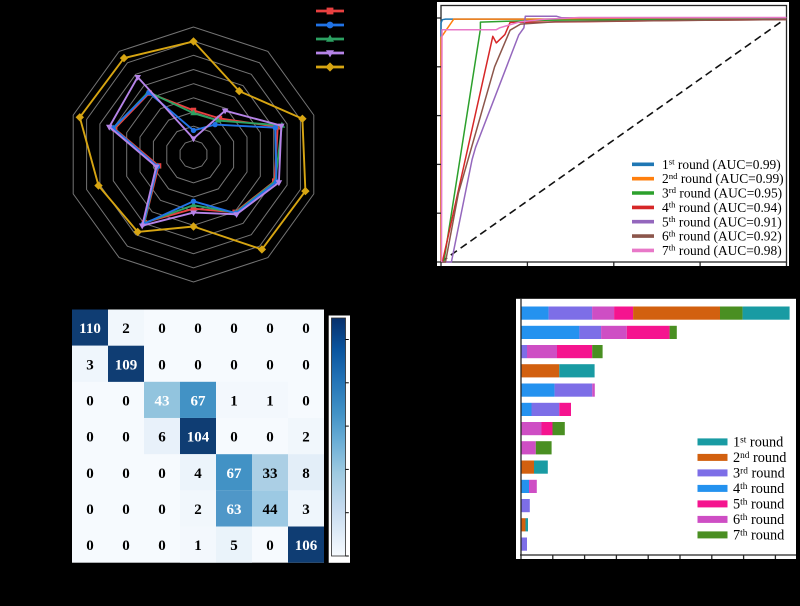  What do you see at coordinates (306, 474) in the screenshot?
I see `svg-text: 8` at bounding box center [306, 474].